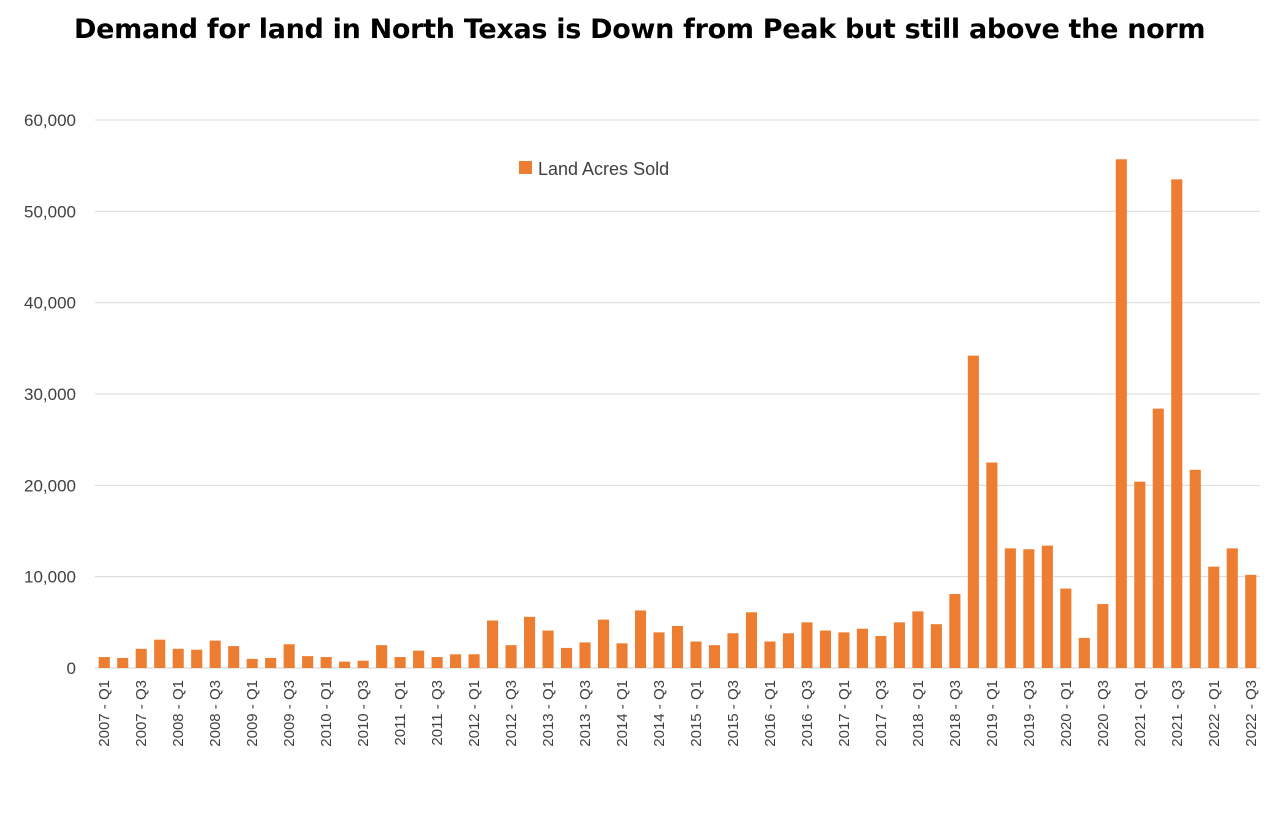 Image resolution: width=1280 pixels, height=833 pixels. I want to click on x-tick-label: 2019 - Q1, so click(992, 713).